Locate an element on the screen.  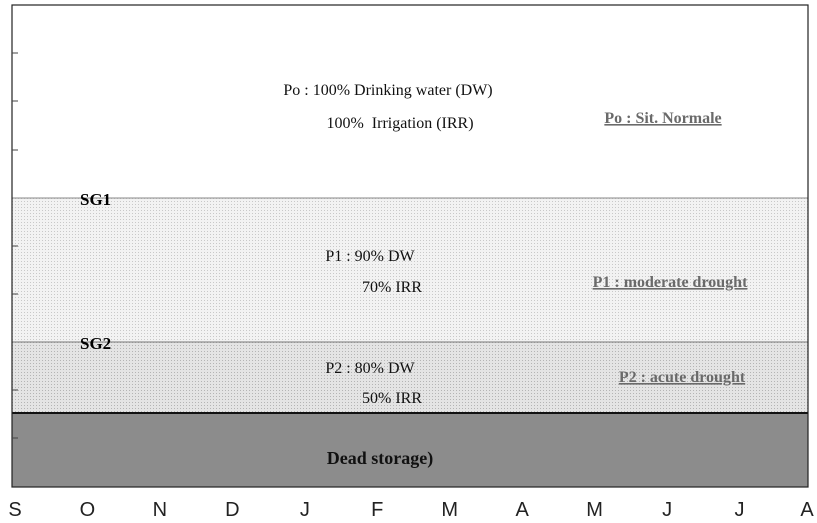
zone-label: Po : Sit. Normale is located at coordinates (662, 118).